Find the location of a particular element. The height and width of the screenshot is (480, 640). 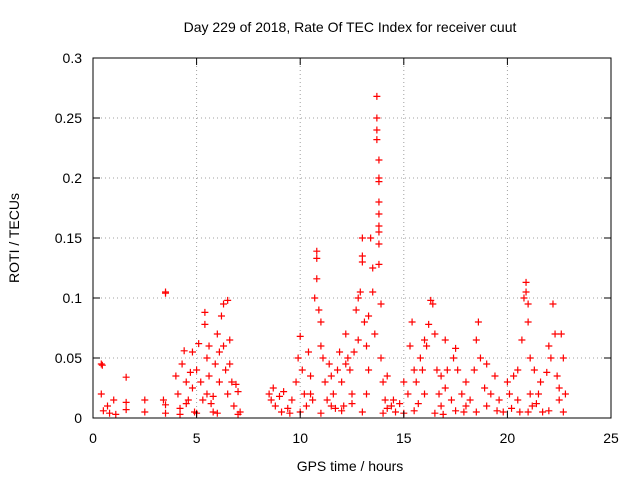

y-tick-label: 0.15 is located at coordinates (68, 238).